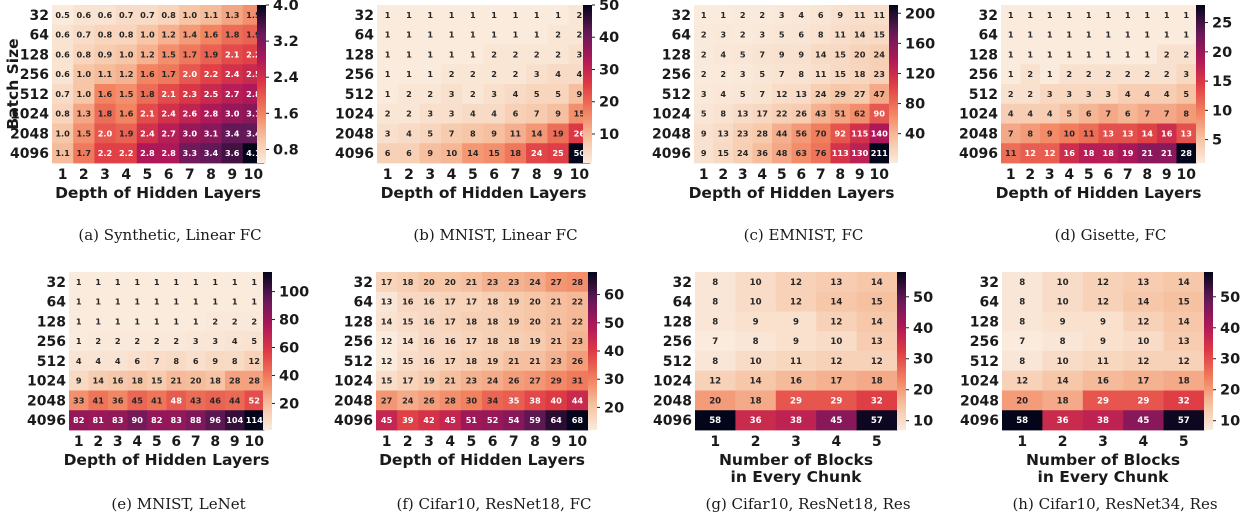 The width and height of the screenshot is (1260, 524). I want to click on cell-value-label: 41, so click(157, 400).